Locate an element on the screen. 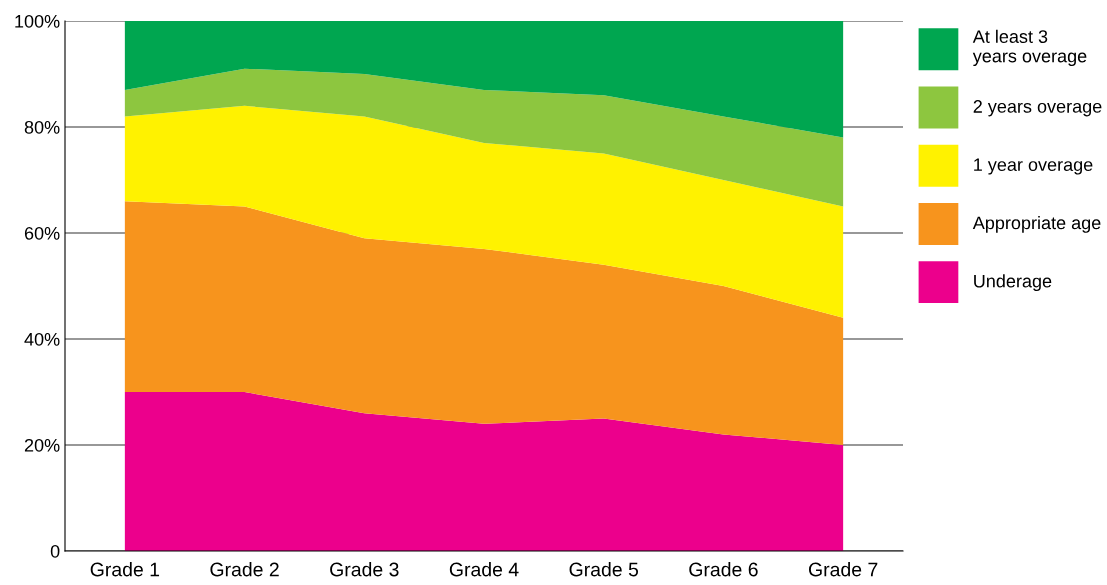 Image resolution: width=1107 pixels, height=585 pixels. x-tick-label: Grade 5 is located at coordinates (604, 569).